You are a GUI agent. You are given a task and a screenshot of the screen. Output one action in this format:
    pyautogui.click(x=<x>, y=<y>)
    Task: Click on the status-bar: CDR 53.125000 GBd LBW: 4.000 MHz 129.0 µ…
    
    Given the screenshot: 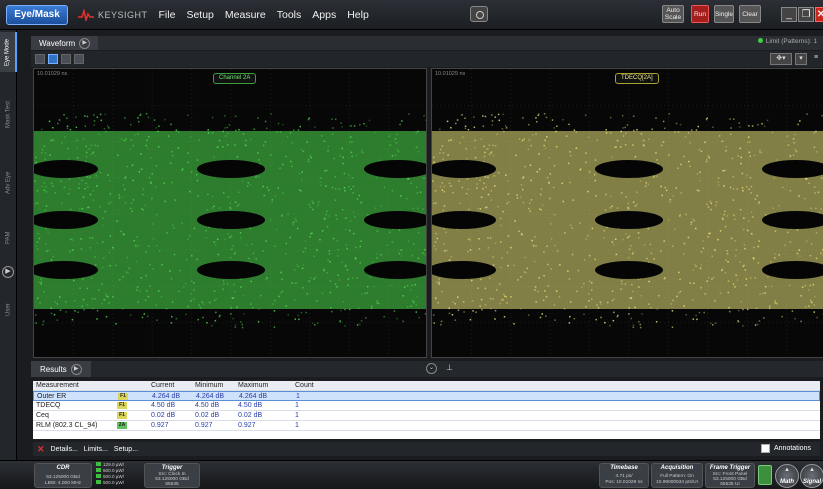 What is the action you would take?
    pyautogui.click(x=411, y=474)
    